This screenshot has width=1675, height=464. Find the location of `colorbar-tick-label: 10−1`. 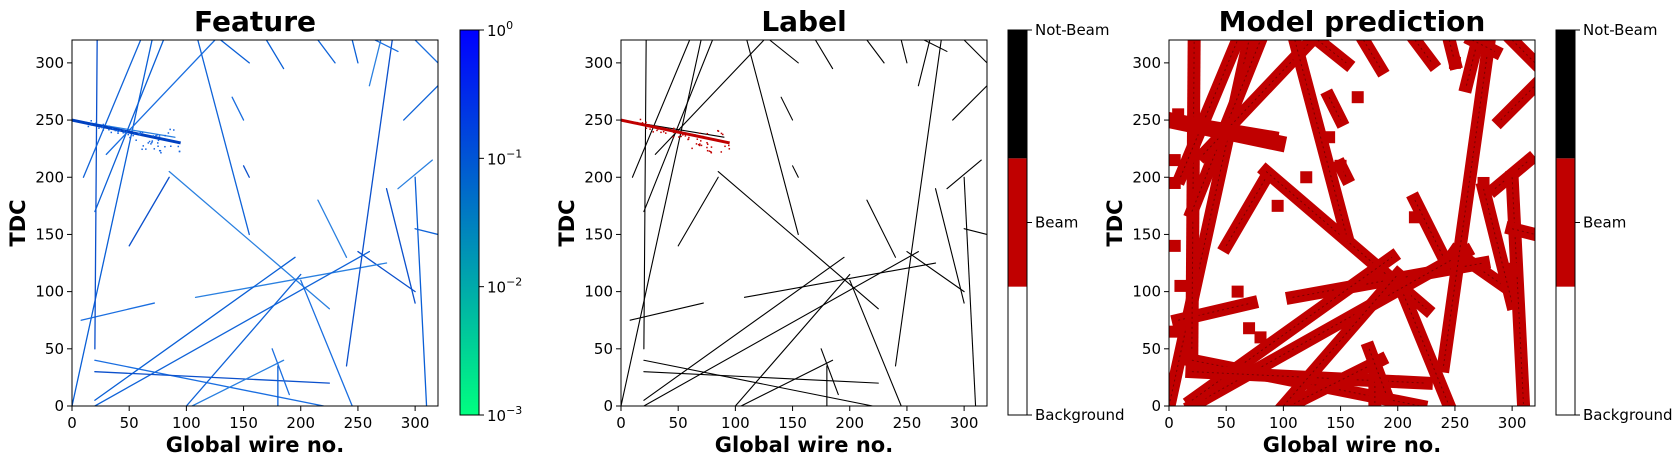

colorbar-tick-label: 10−1 is located at coordinates (504, 157).